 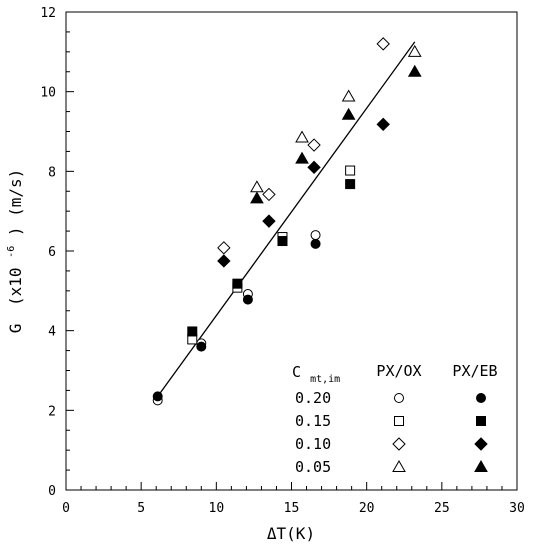 I want to click on y-axis-title: G (x10 -6 ) (m/s), so click(x=12, y=251).